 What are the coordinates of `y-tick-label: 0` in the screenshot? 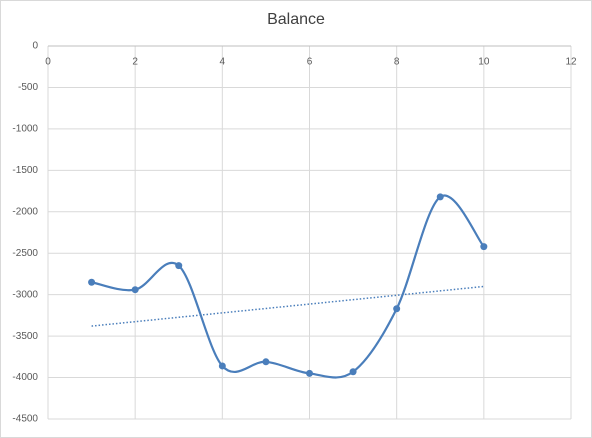 It's located at (35, 46).